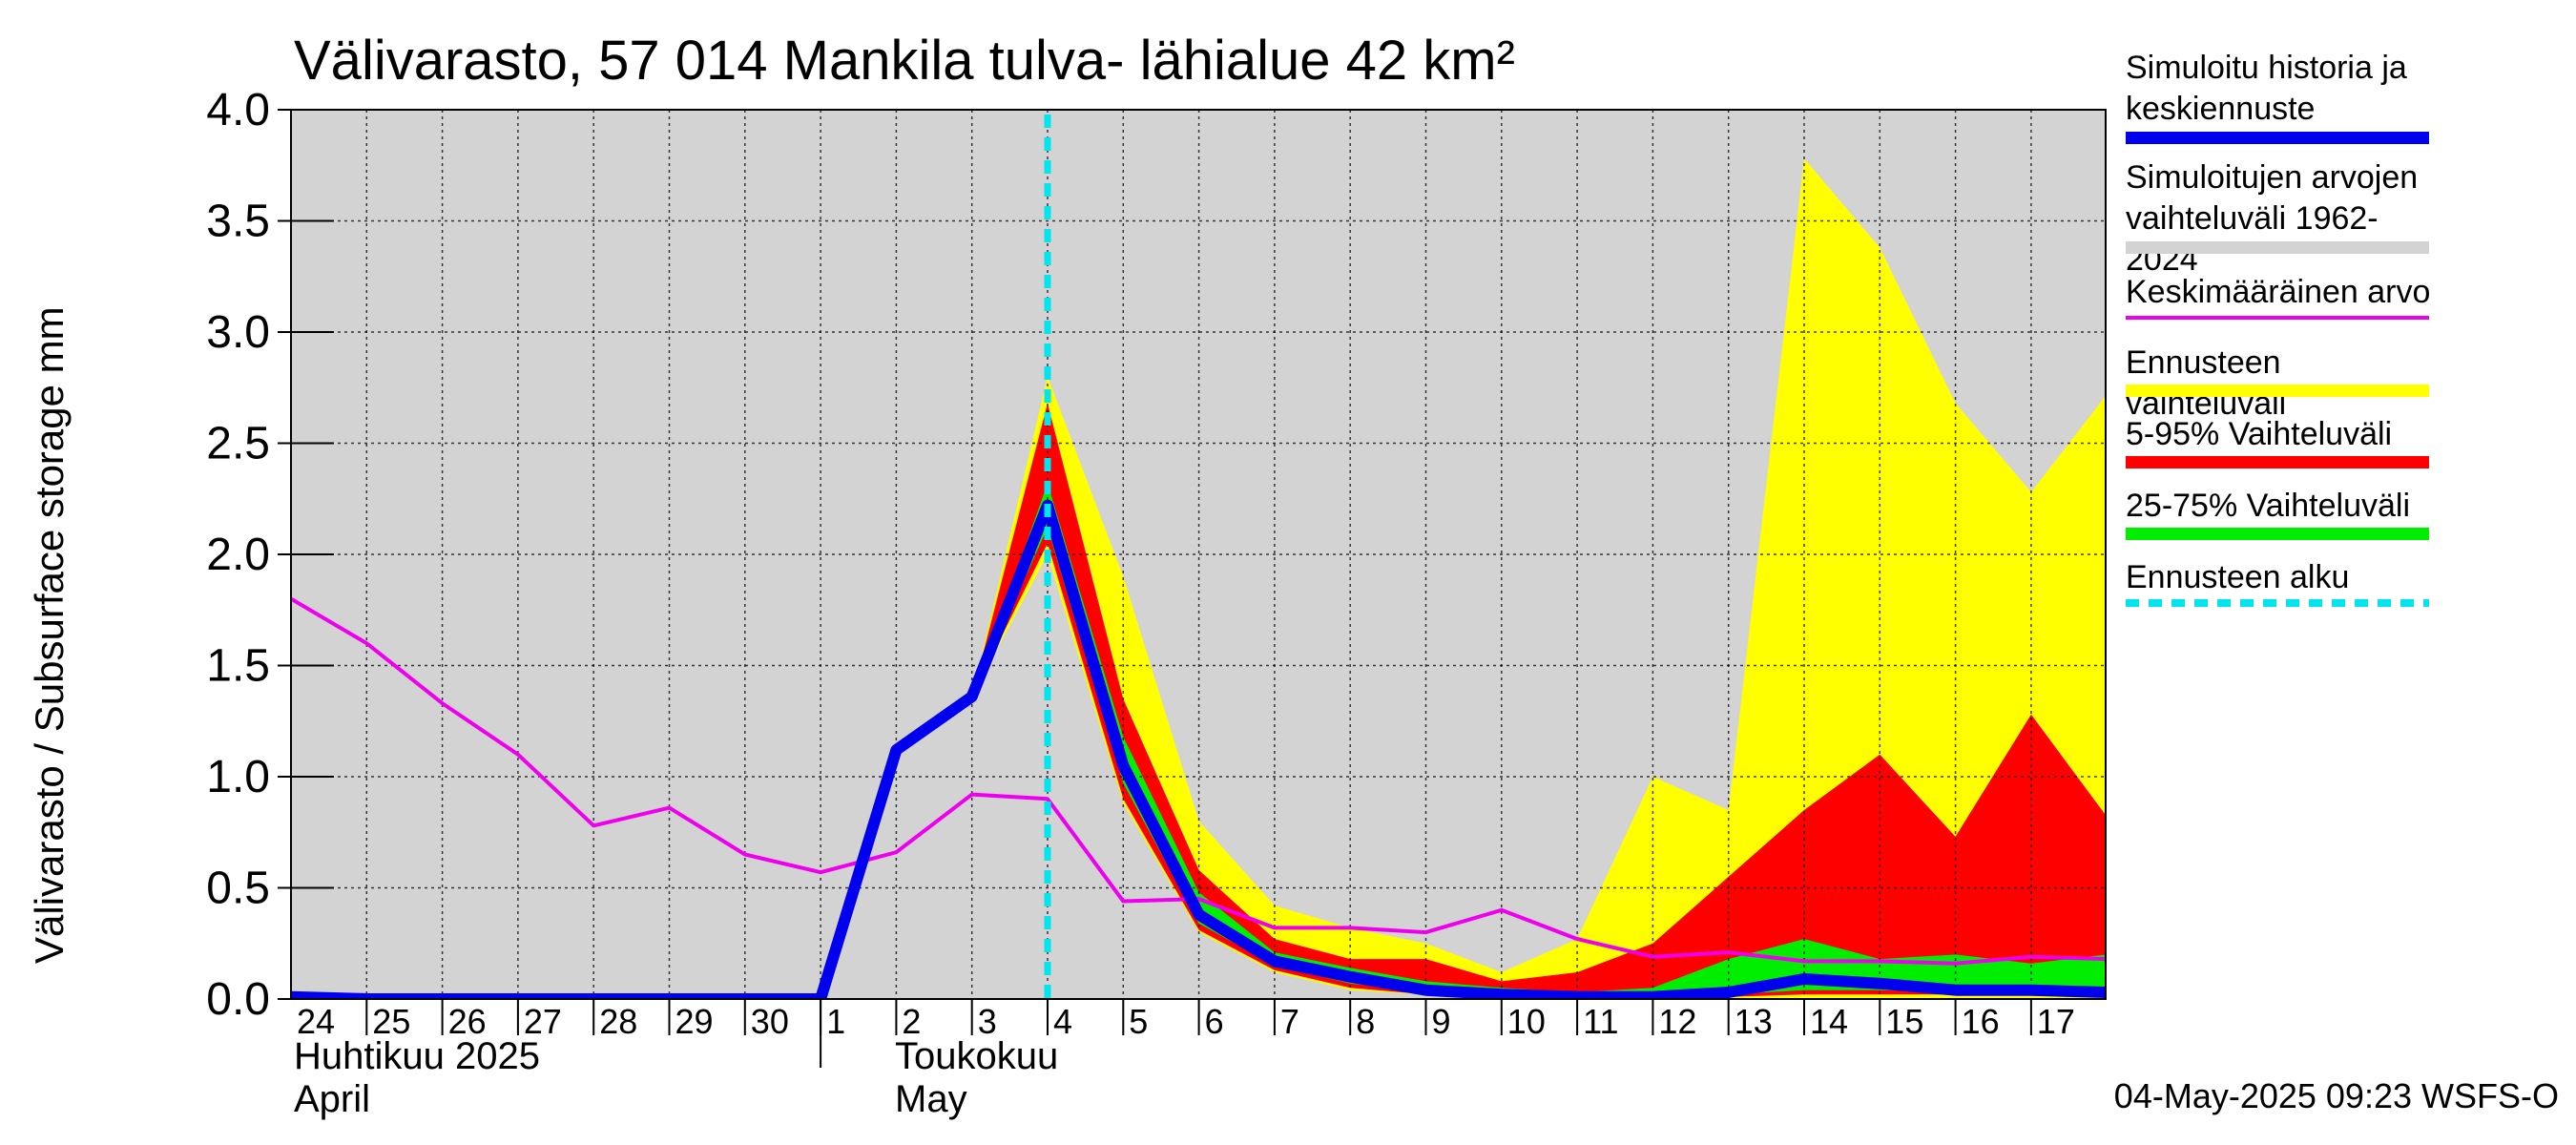  Describe the element at coordinates (2336, 1095) in the screenshot. I see `timestamp: 04-May-2025 09:23 WSFS-O` at that location.